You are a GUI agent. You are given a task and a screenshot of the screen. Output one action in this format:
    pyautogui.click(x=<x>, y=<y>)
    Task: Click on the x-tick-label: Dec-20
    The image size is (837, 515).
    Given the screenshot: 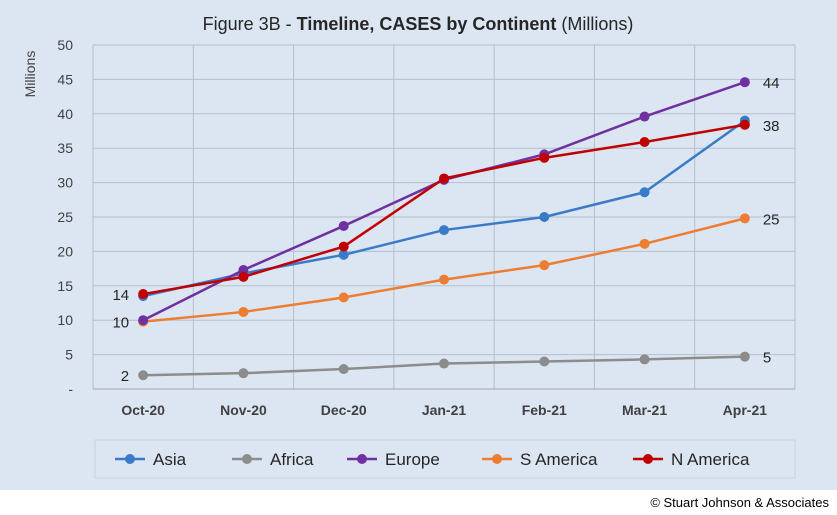 What is the action you would take?
    pyautogui.click(x=344, y=410)
    